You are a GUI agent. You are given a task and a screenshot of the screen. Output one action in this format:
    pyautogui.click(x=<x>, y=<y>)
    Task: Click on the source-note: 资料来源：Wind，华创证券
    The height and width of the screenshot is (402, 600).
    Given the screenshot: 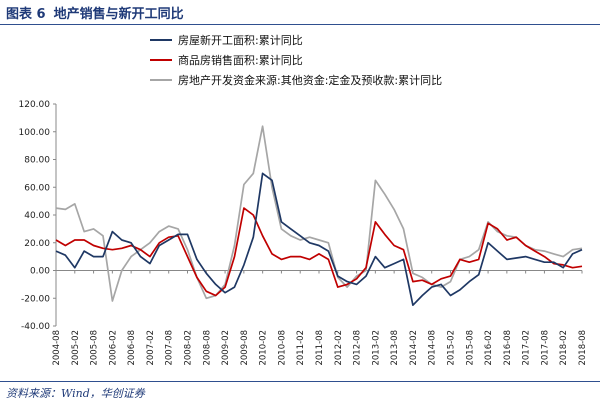 What is the action you would take?
    pyautogui.click(x=75, y=393)
    